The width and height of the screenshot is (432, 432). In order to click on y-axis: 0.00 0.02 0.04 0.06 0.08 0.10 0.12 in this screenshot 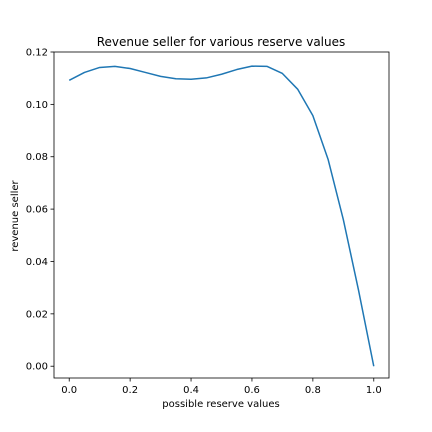, I will do `click(40, 210)`.